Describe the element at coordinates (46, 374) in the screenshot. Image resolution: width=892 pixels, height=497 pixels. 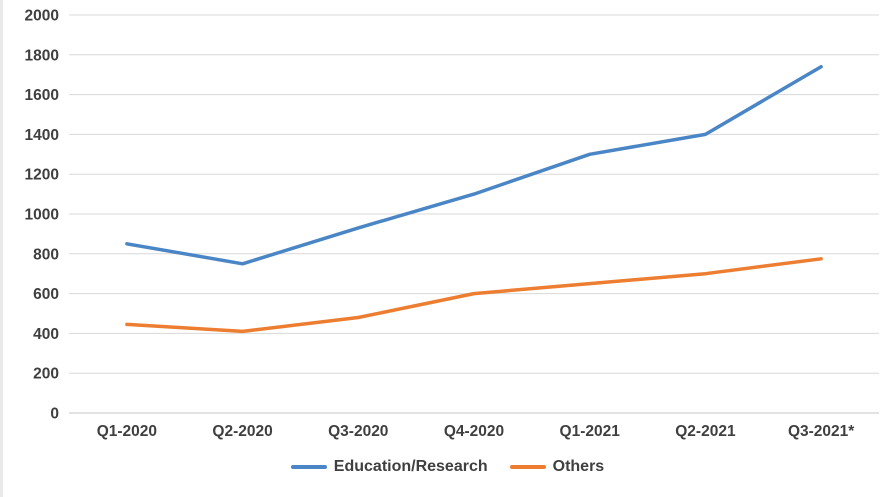
I see `y-axis-tick-label: 200` at that location.